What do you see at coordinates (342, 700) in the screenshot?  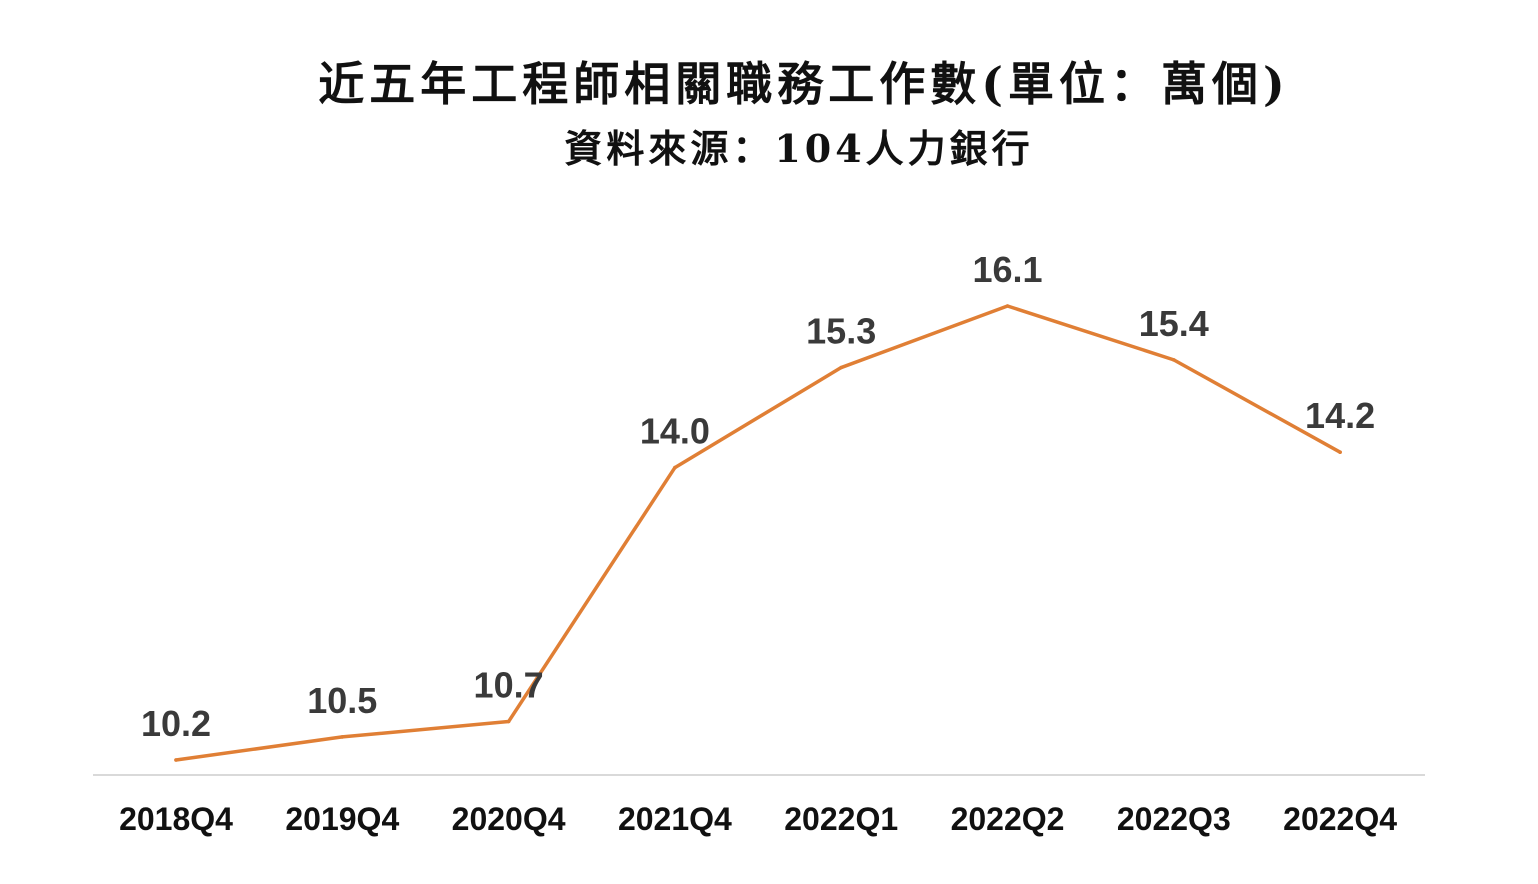 I see `data-label: 10.5` at bounding box center [342, 700].